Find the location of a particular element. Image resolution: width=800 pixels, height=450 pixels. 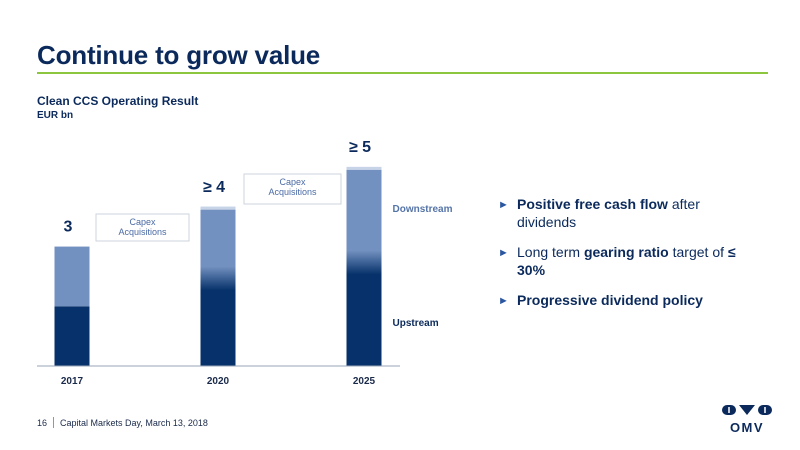

omv-logo: OMV is located at coordinates (747, 420).